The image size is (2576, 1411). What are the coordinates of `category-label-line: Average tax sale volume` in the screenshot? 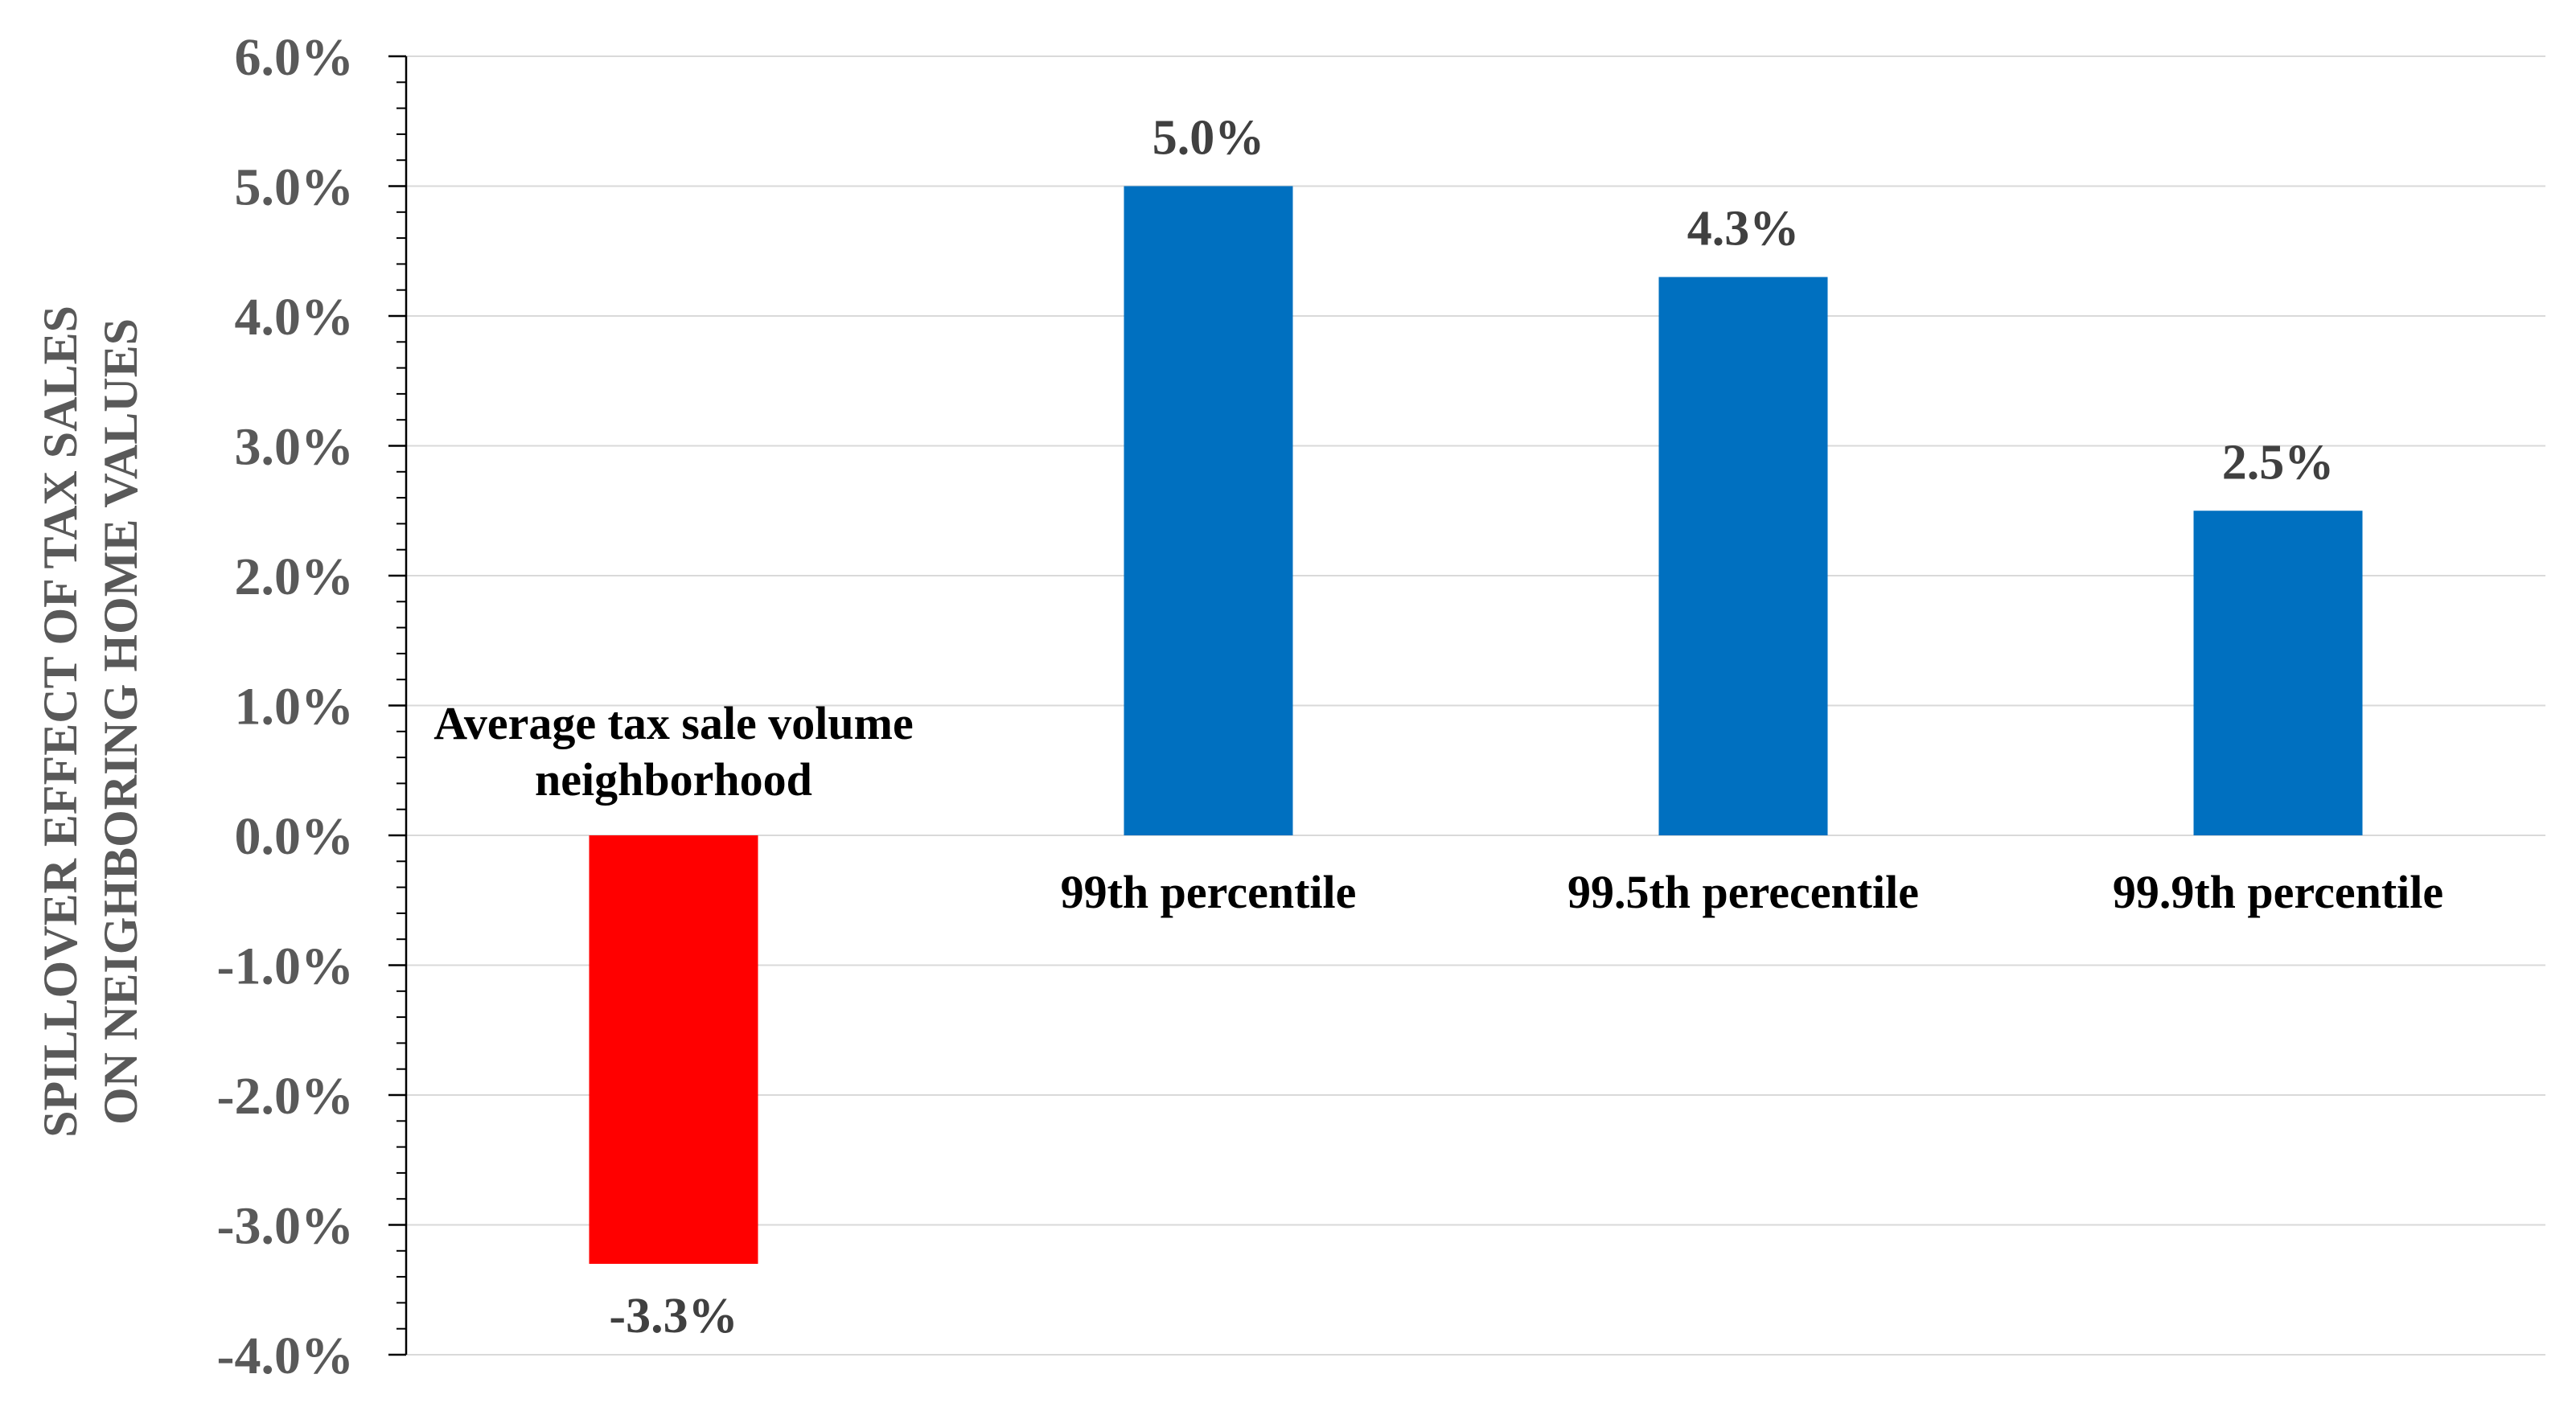 It's located at (673, 723).